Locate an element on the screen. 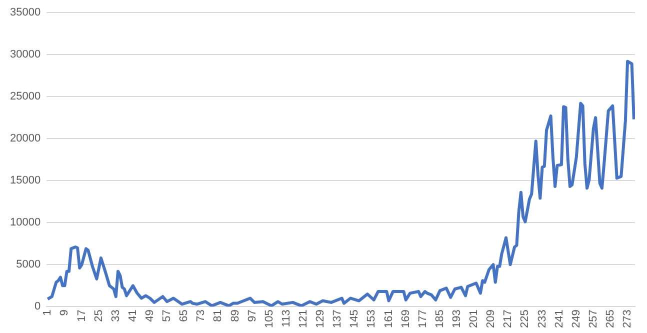  x-tick-label: 57 is located at coordinates (167, 316).